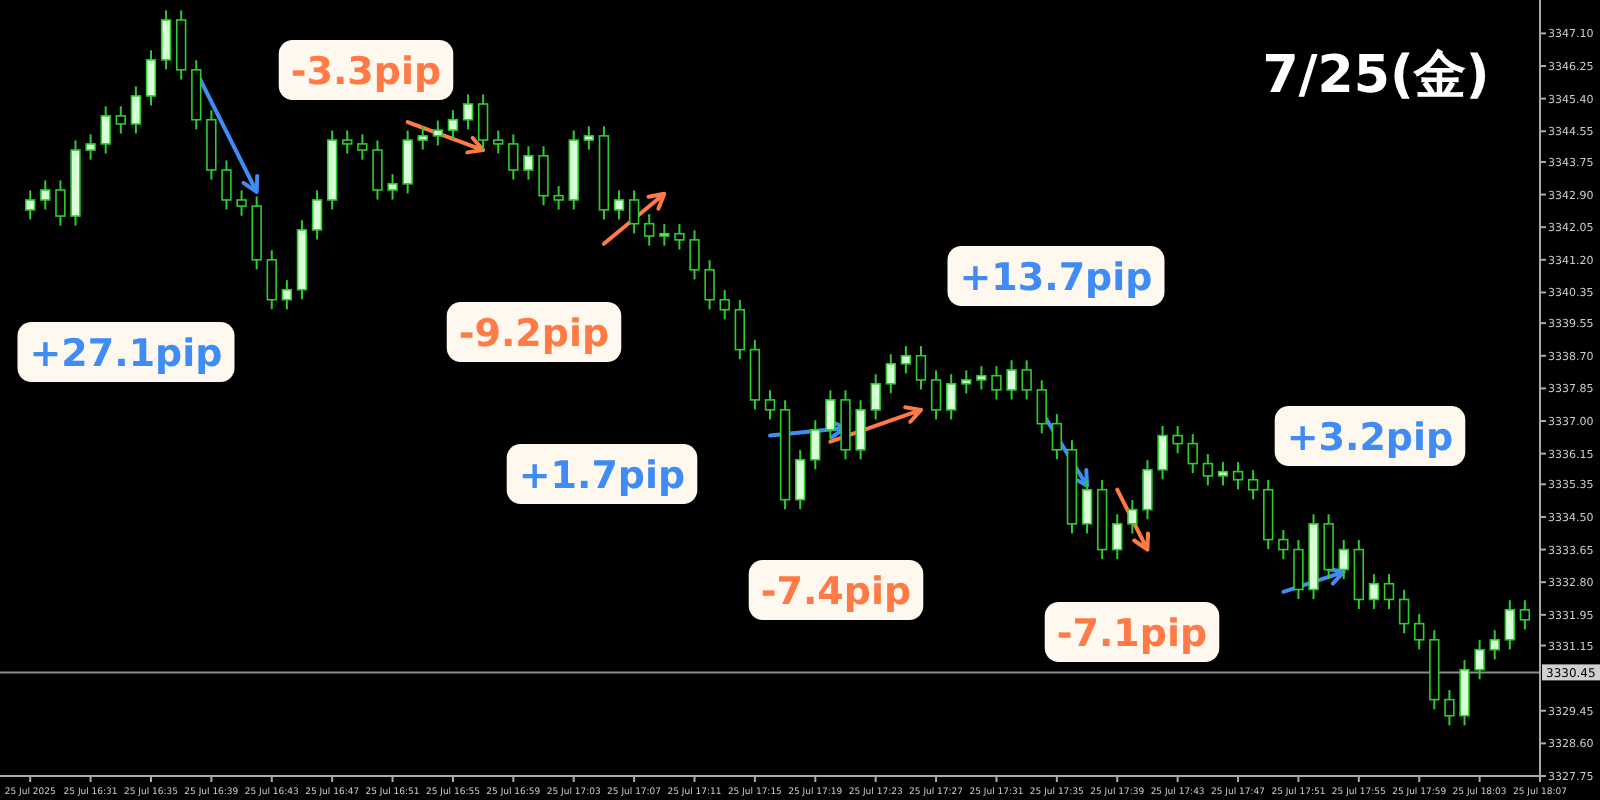 The image size is (1600, 800). I want to click on text: 7/25(金), so click(1376, 76).